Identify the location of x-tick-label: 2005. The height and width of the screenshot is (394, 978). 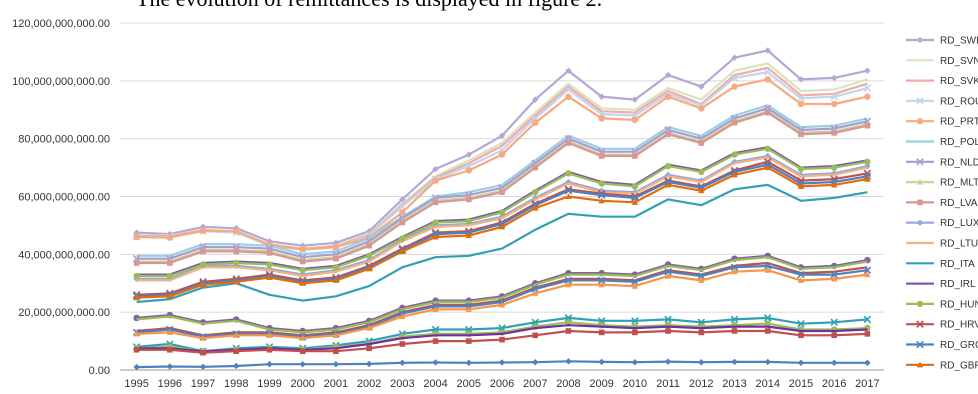
(469, 384).